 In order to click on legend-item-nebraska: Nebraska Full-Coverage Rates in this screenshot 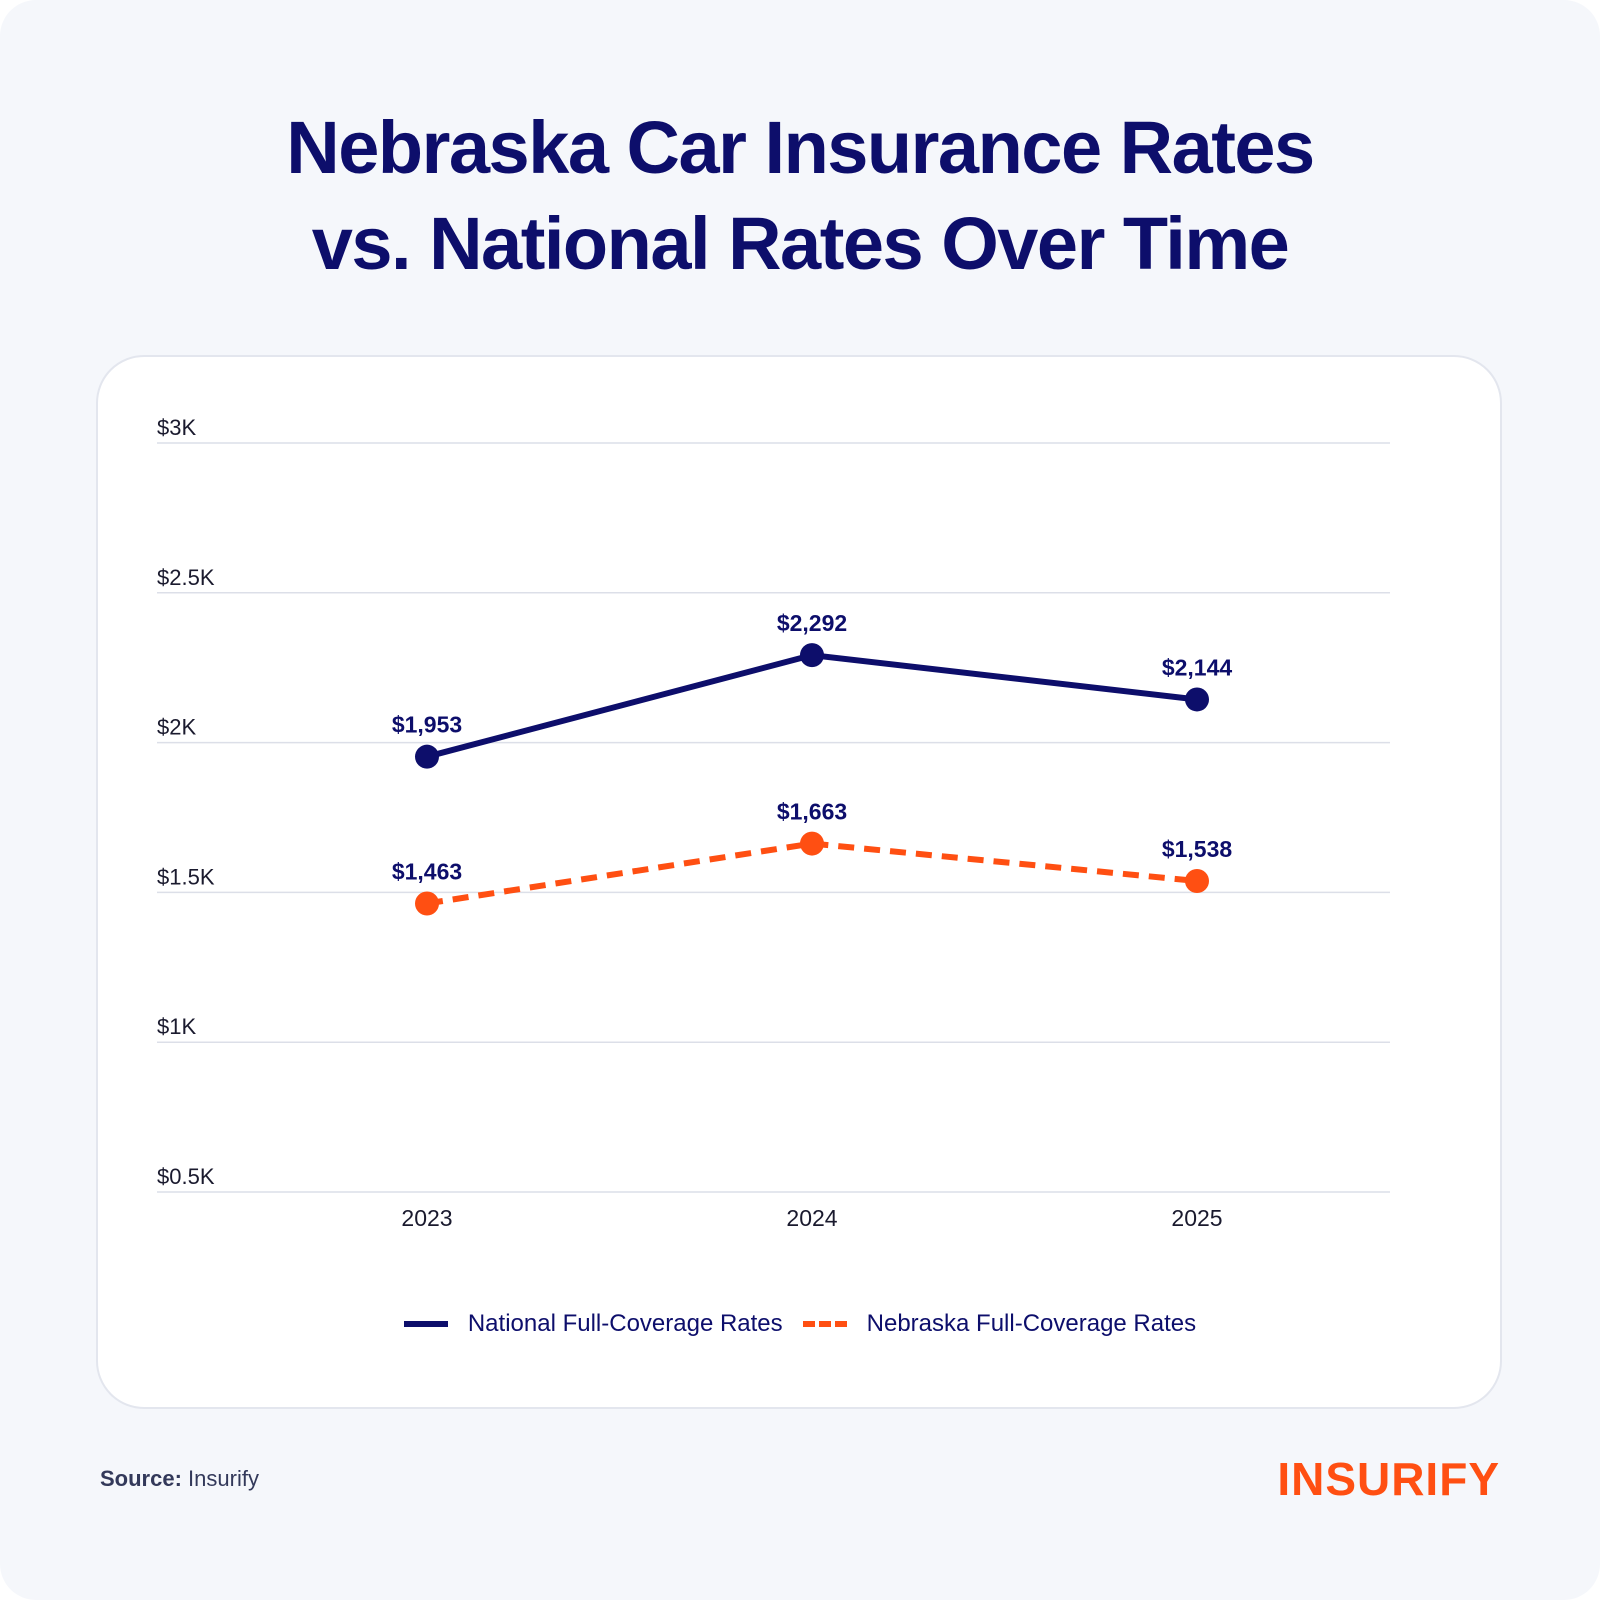, I will do `click(999, 1324)`.